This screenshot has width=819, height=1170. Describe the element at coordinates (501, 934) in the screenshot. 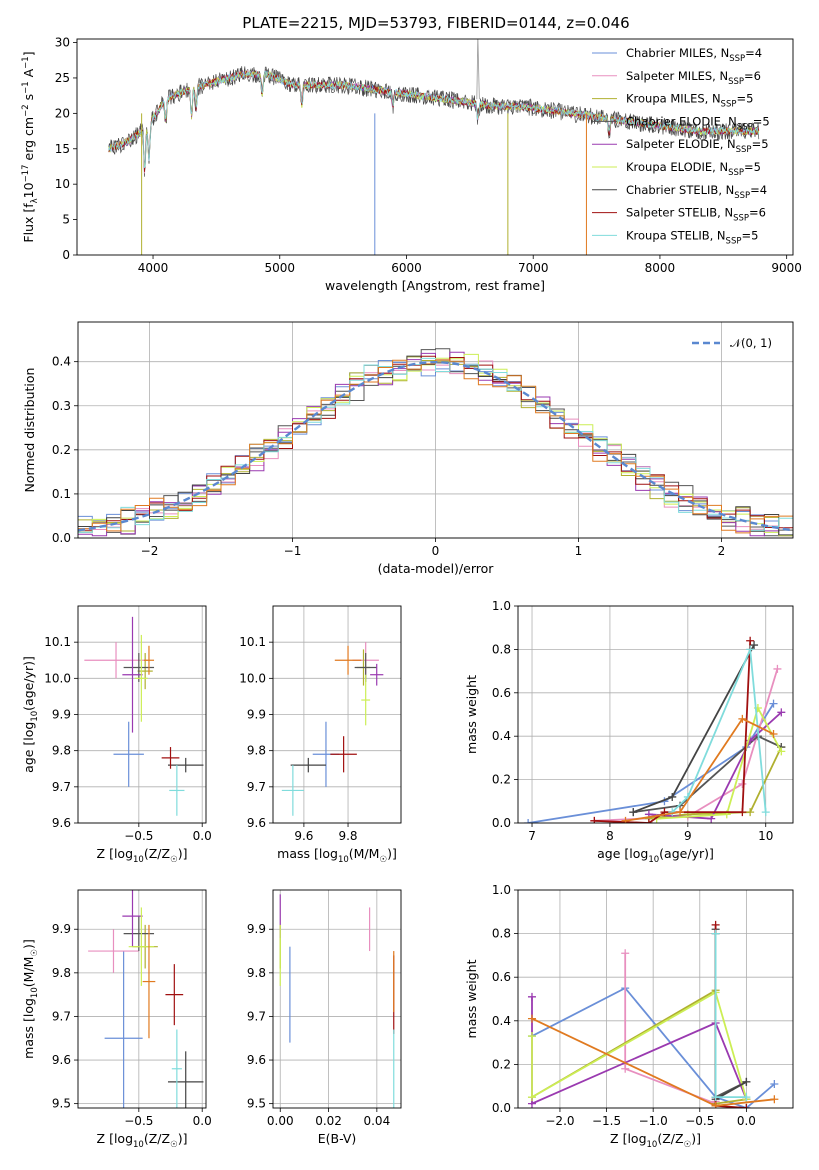

I see `y-tick-label: 0.8` at that location.